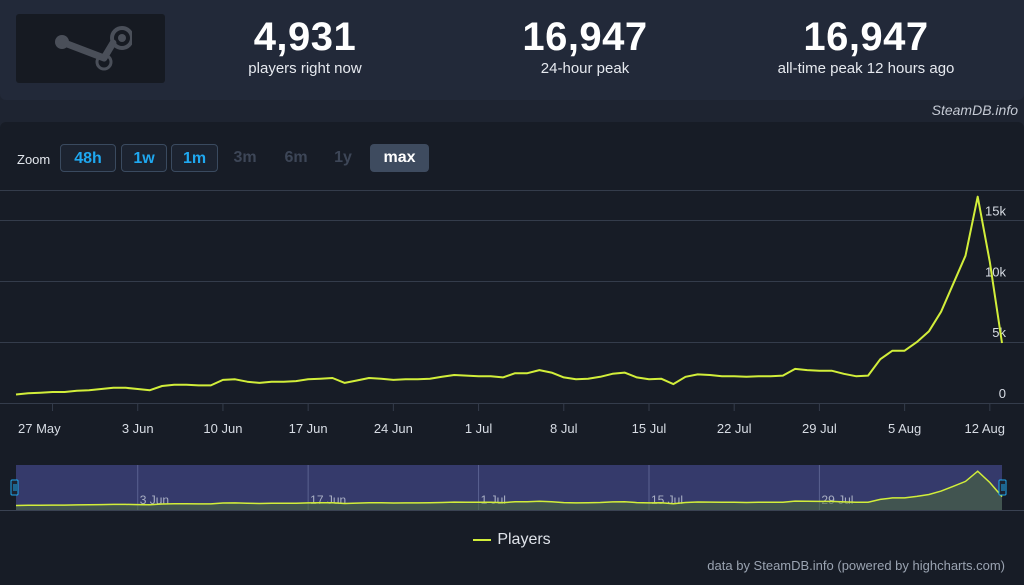 This screenshot has height=585, width=1024. I want to click on x-tick-label: 10 Jun, so click(222, 428).